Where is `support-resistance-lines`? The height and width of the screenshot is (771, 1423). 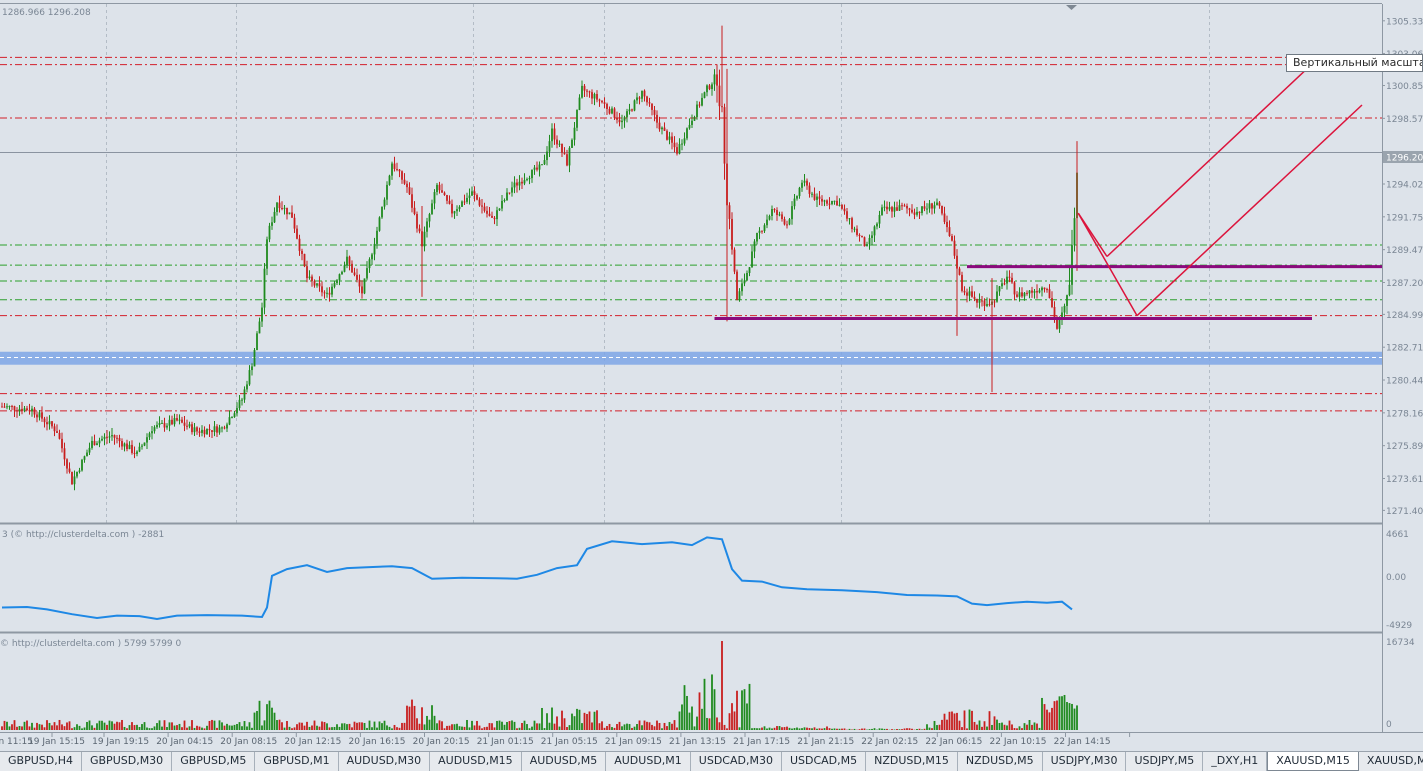 support-resistance-lines is located at coordinates (1058, 293).